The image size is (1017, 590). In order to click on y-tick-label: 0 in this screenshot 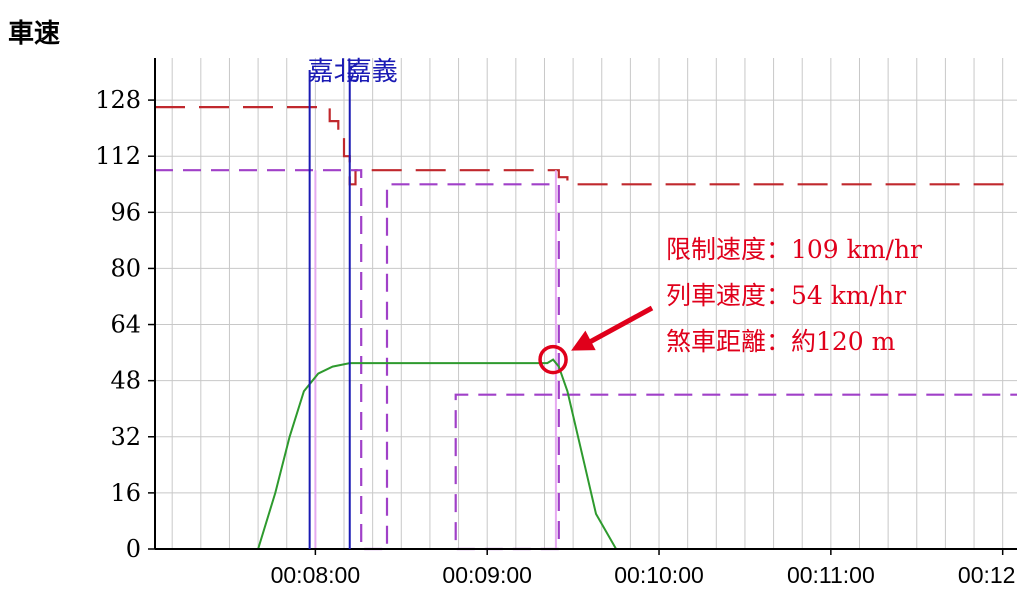, I will do `click(133, 549)`.